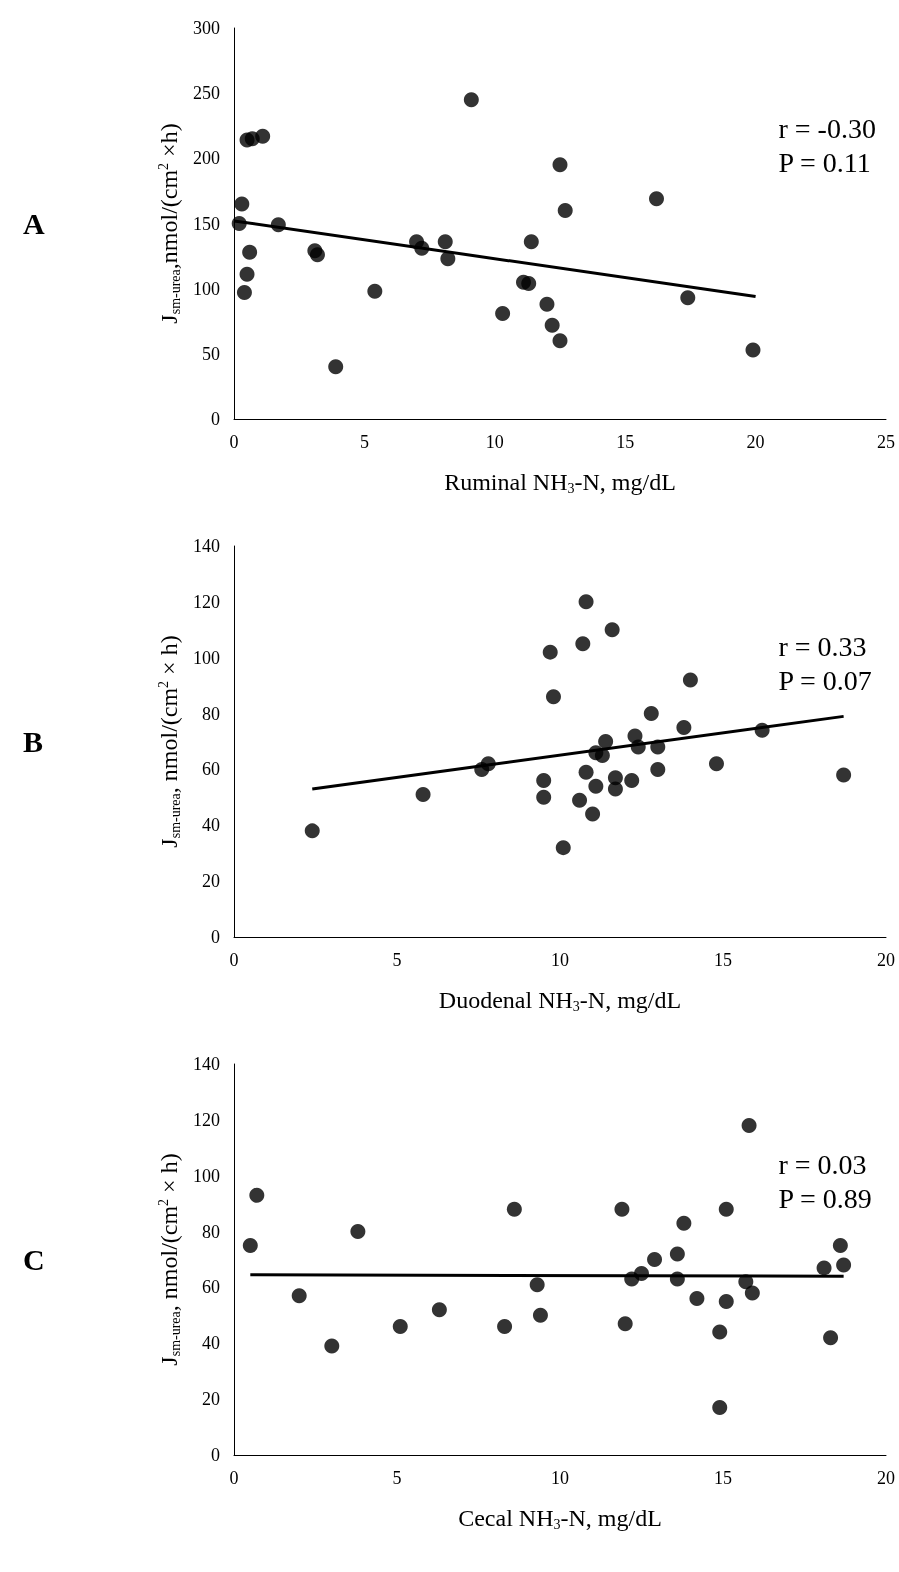 This screenshot has height=1572, width=899. I want to click on y-tick-label: 300, so click(206, 28).